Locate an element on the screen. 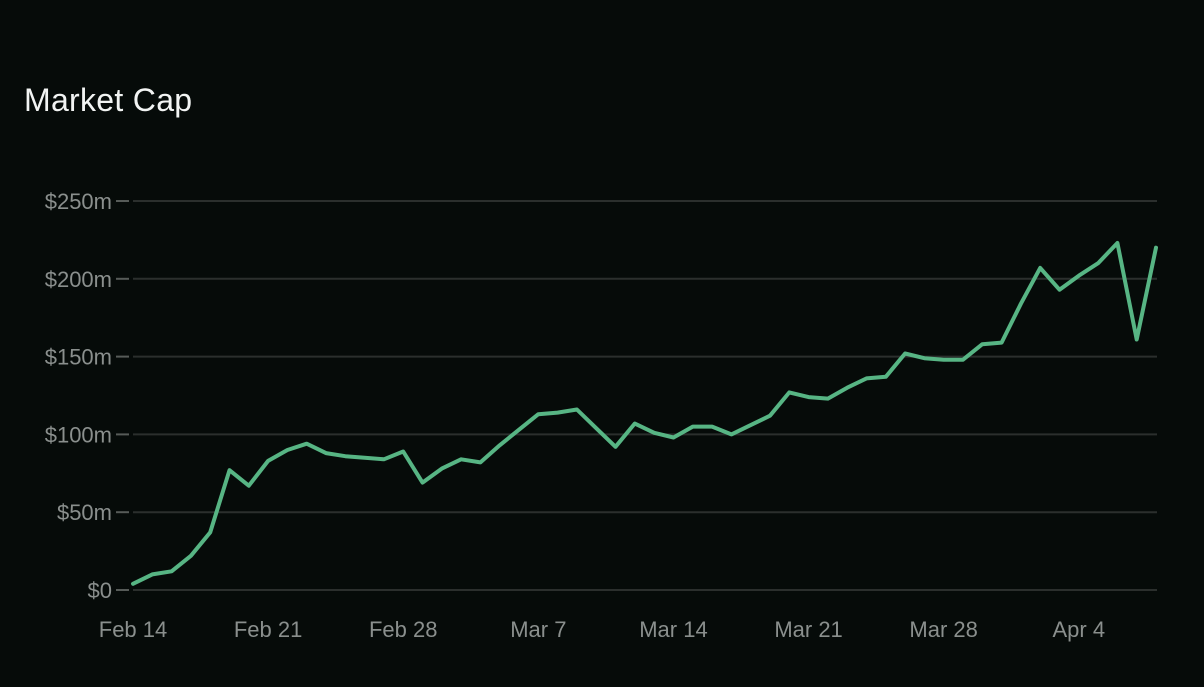 The image size is (1204, 687). chart-title: Market Cap is located at coordinates (108, 100).